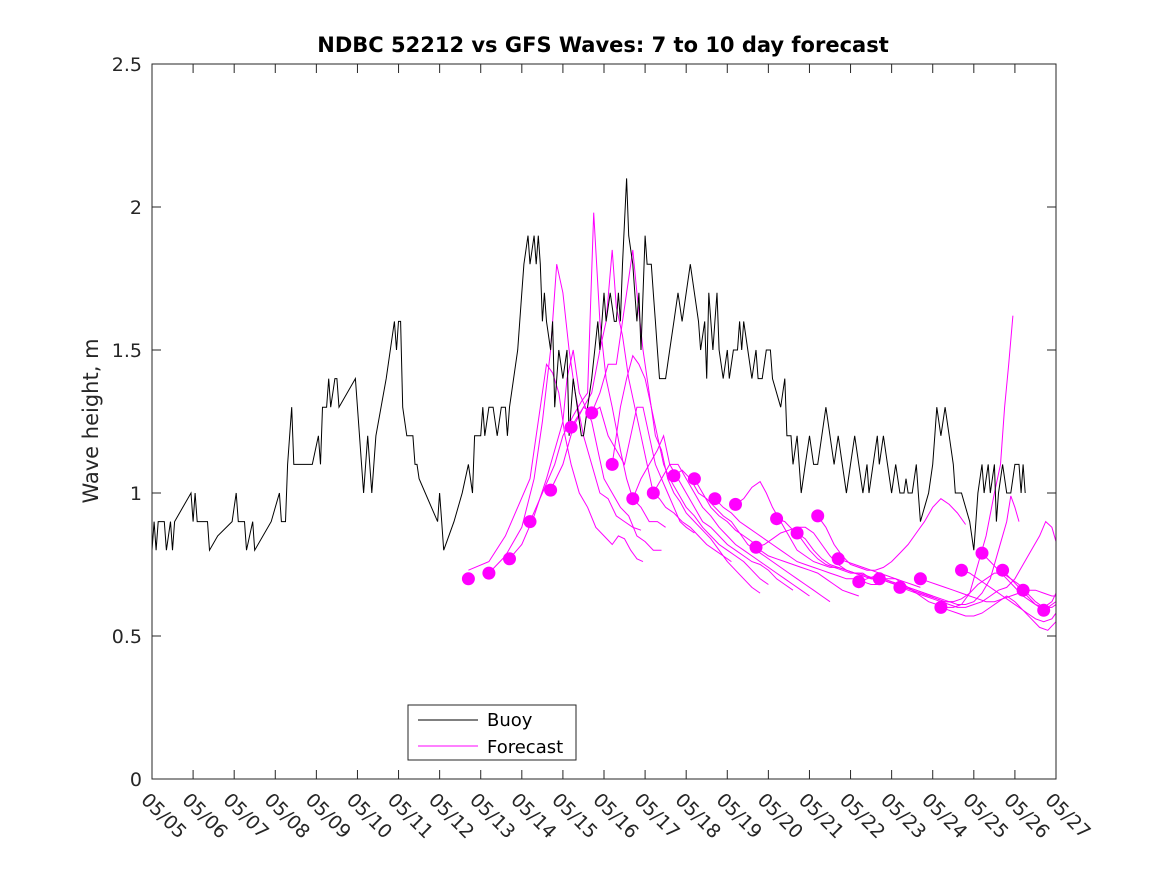 The width and height of the screenshot is (1167, 875). I want to click on y-axis-label: Wave height, m, so click(91, 420).